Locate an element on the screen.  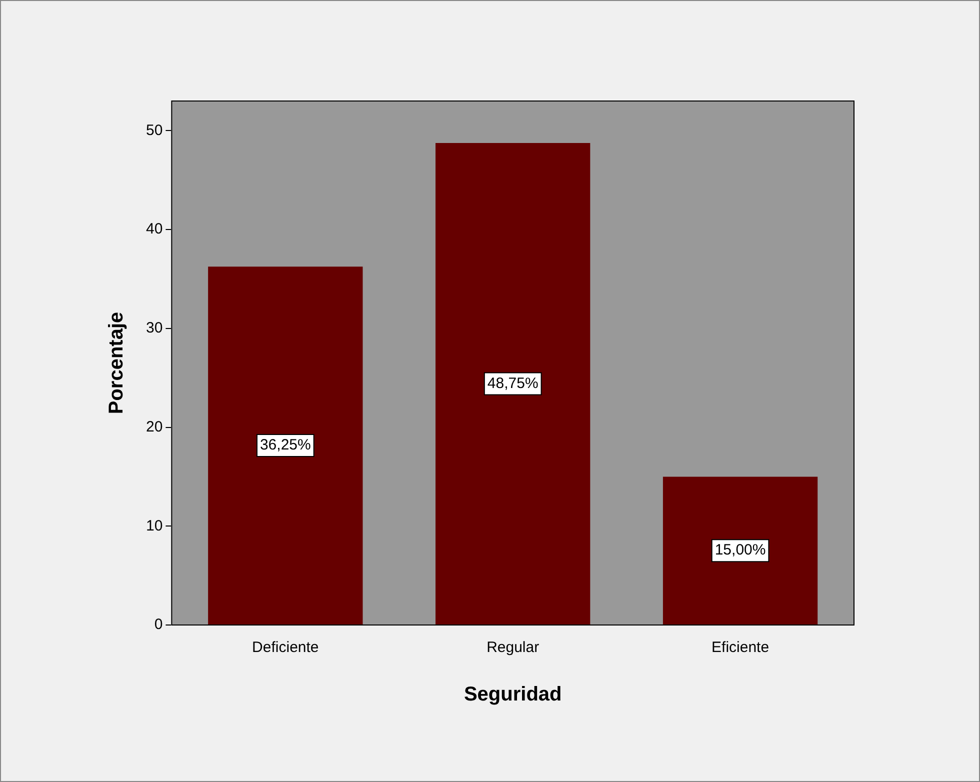
data-label: 36,25% is located at coordinates (285, 445).